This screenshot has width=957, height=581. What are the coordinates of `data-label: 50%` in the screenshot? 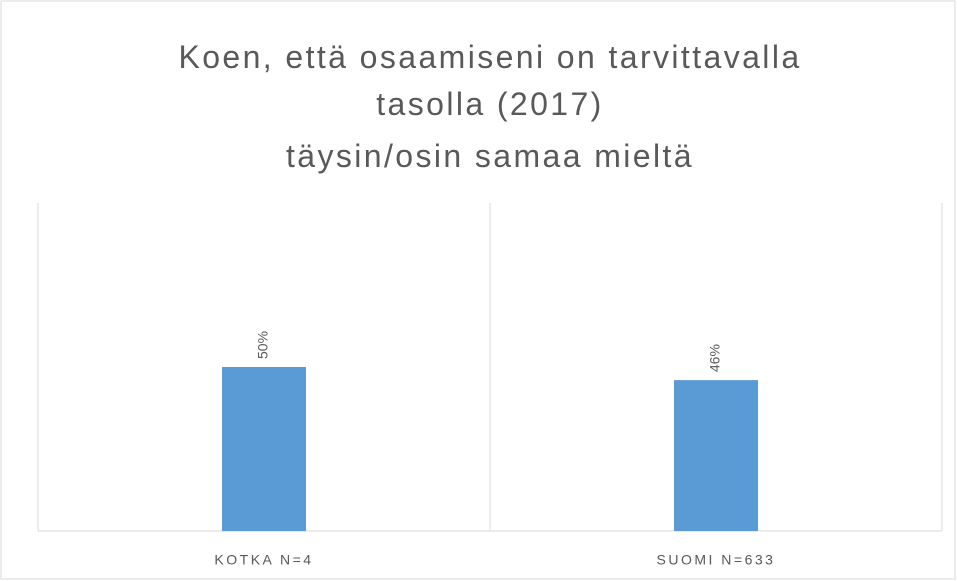 It's located at (263, 345).